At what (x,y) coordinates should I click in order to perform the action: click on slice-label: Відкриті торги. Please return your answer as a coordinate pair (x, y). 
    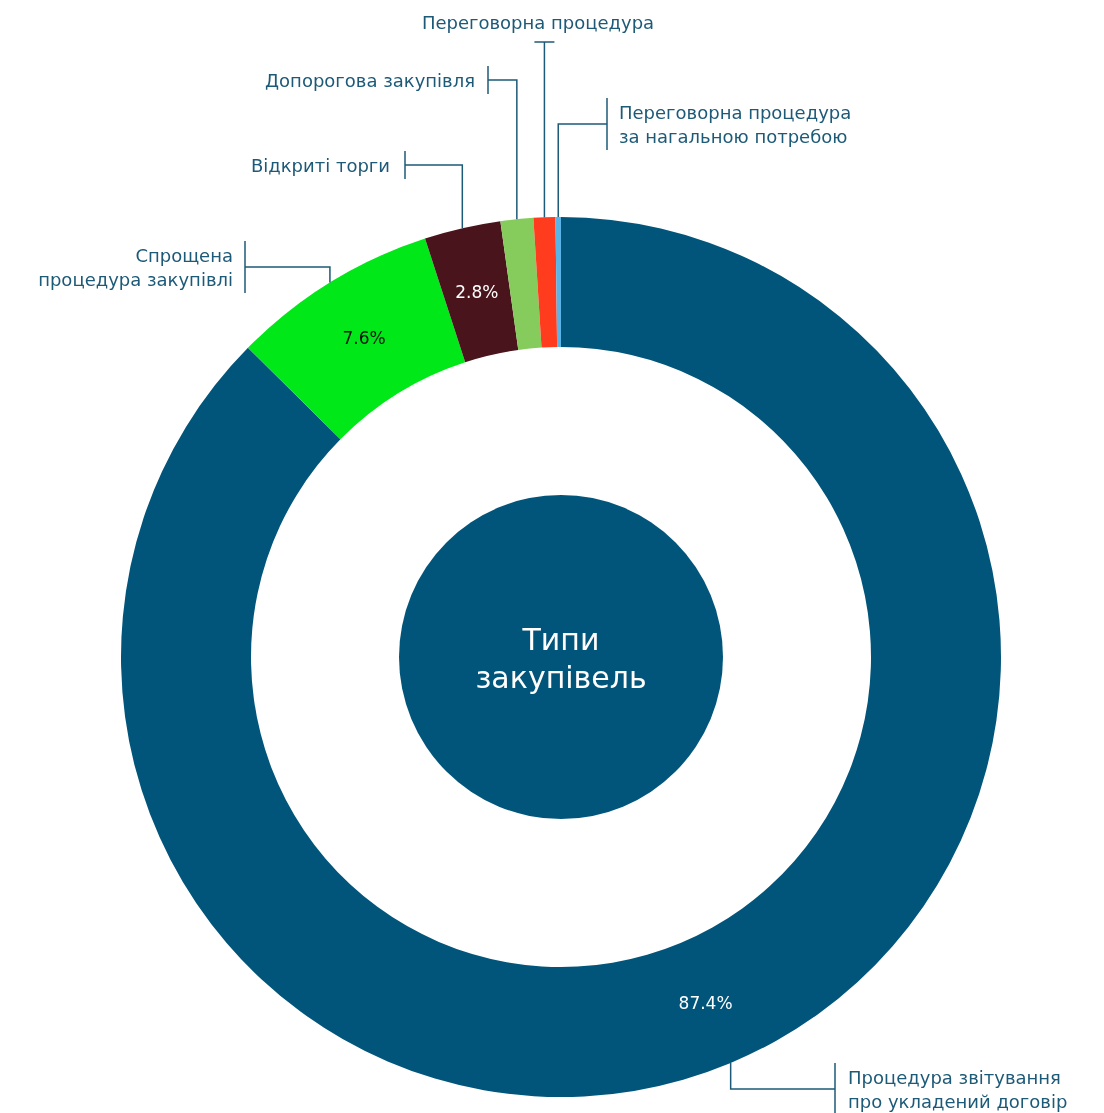
    Looking at the image, I should click on (320, 165).